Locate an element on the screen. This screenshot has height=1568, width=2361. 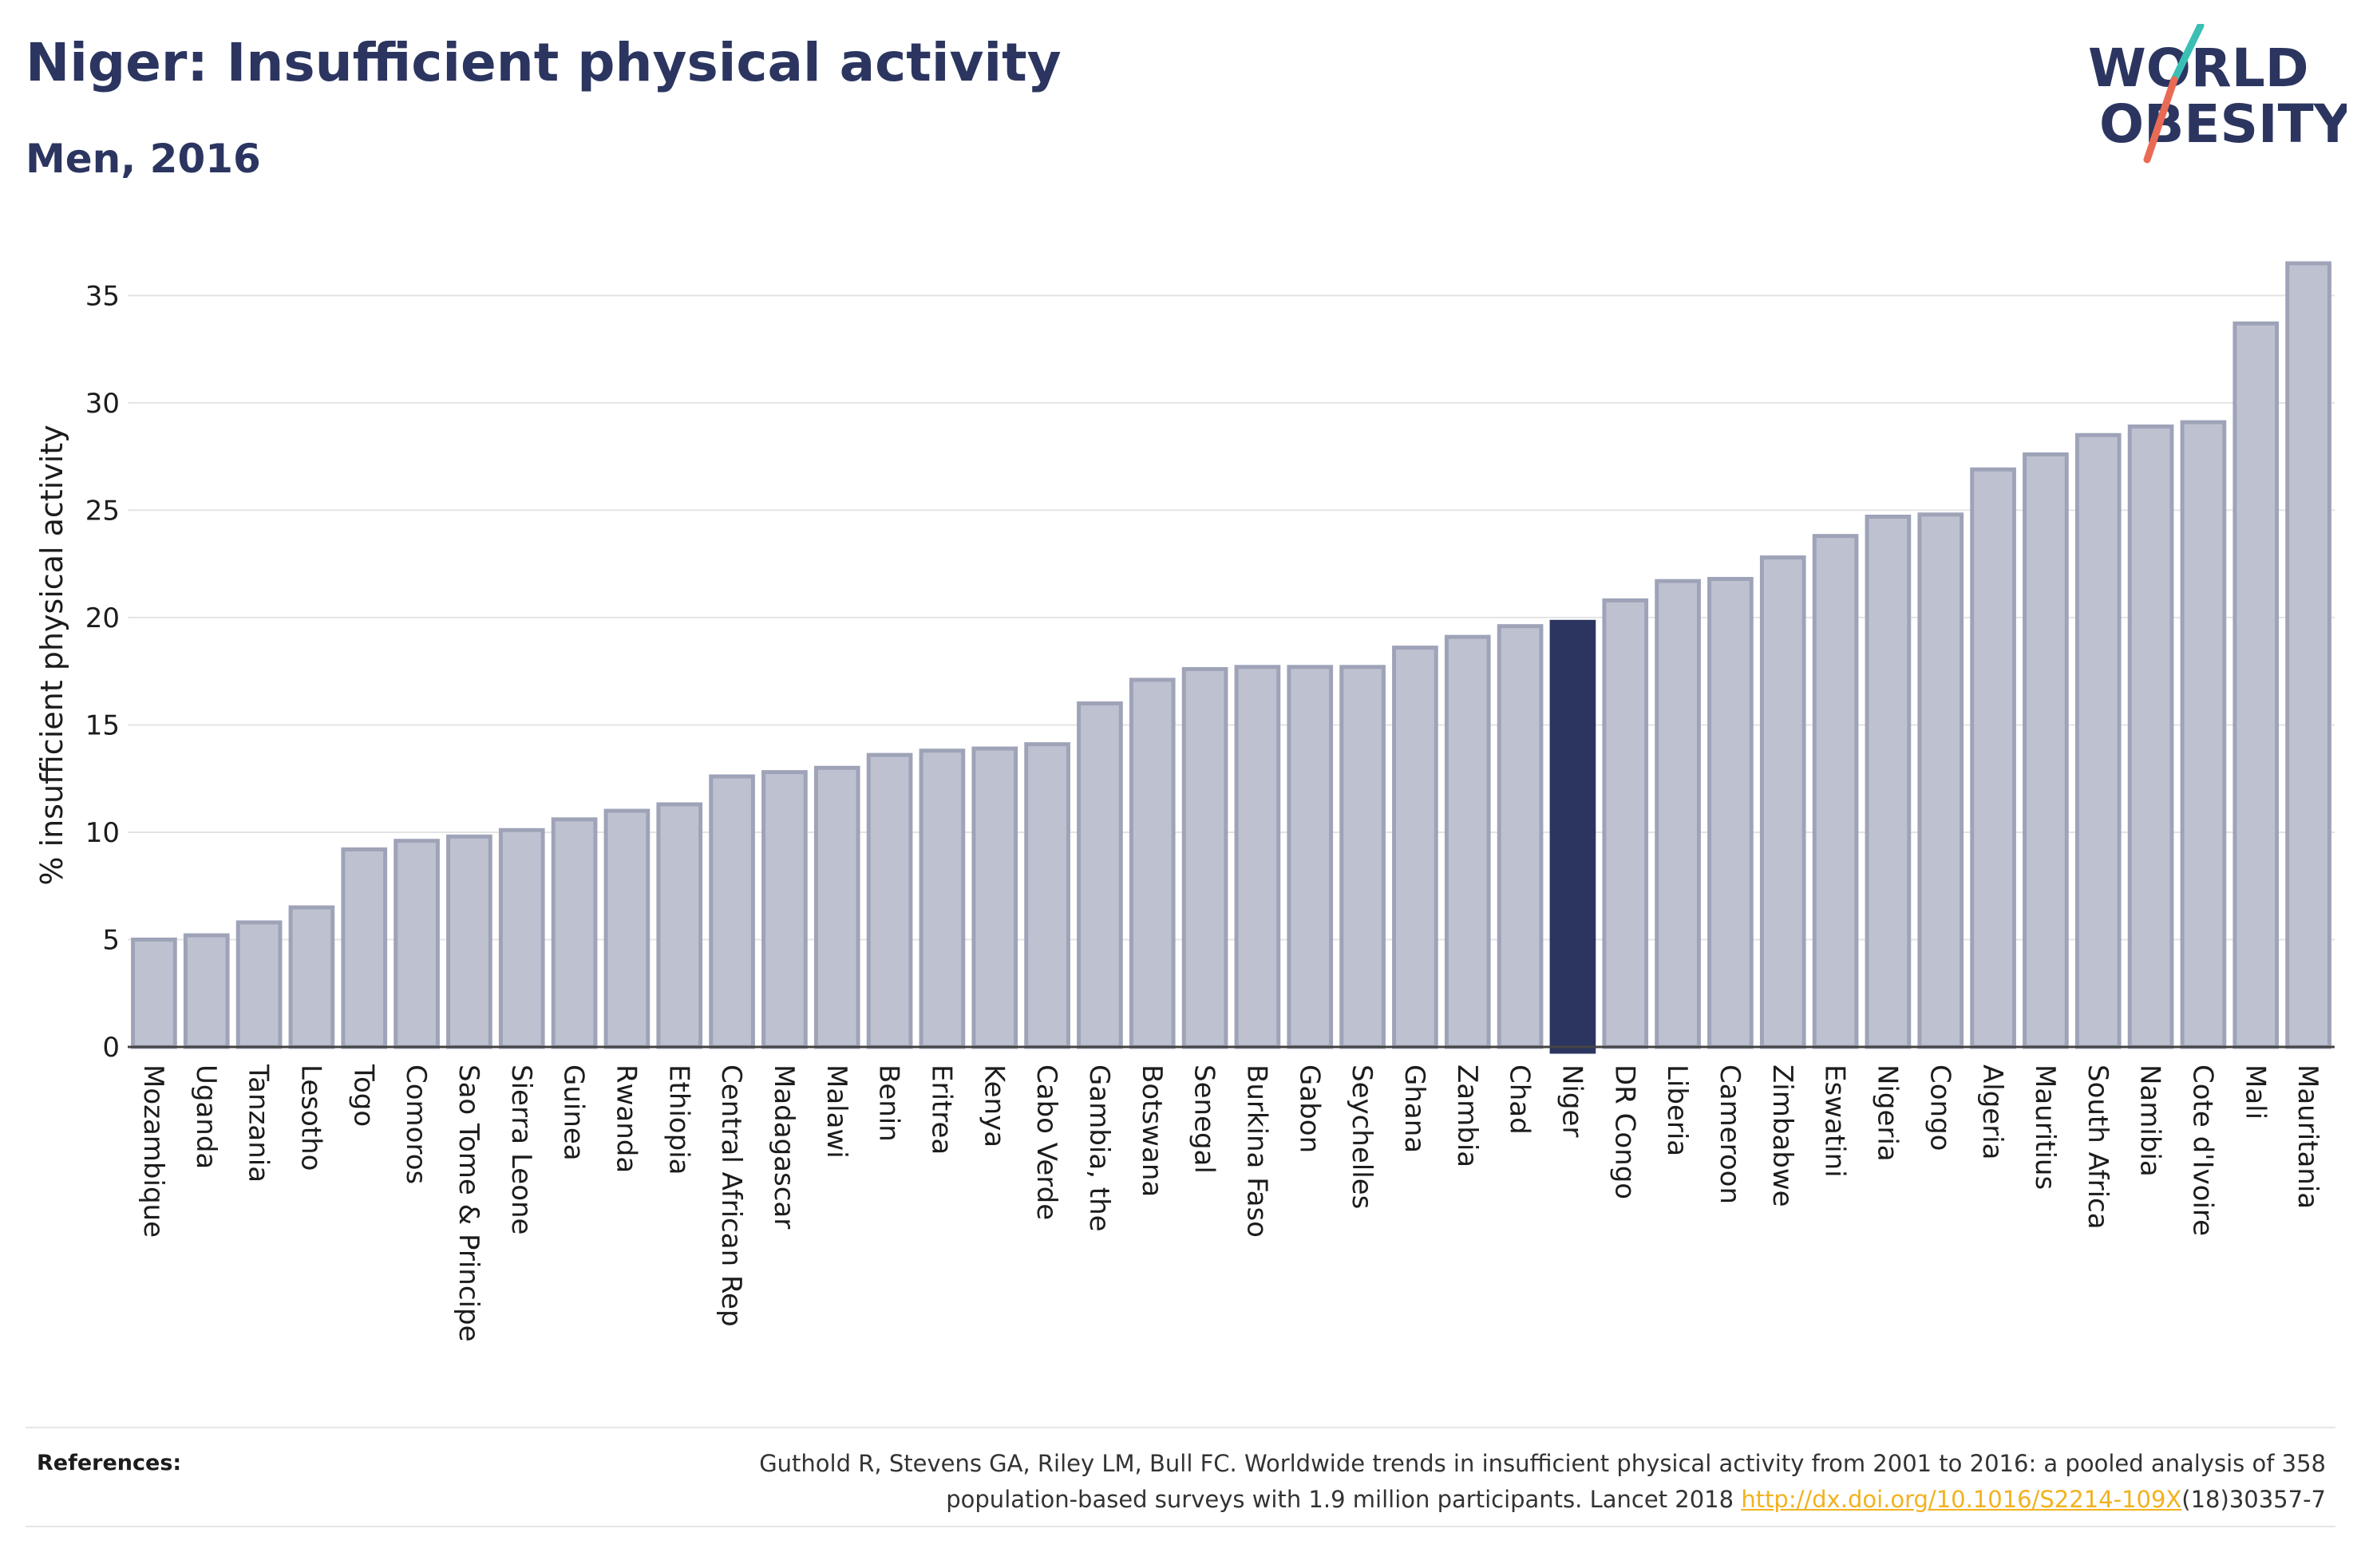
y-tick-label: 5 is located at coordinates (111, 940).